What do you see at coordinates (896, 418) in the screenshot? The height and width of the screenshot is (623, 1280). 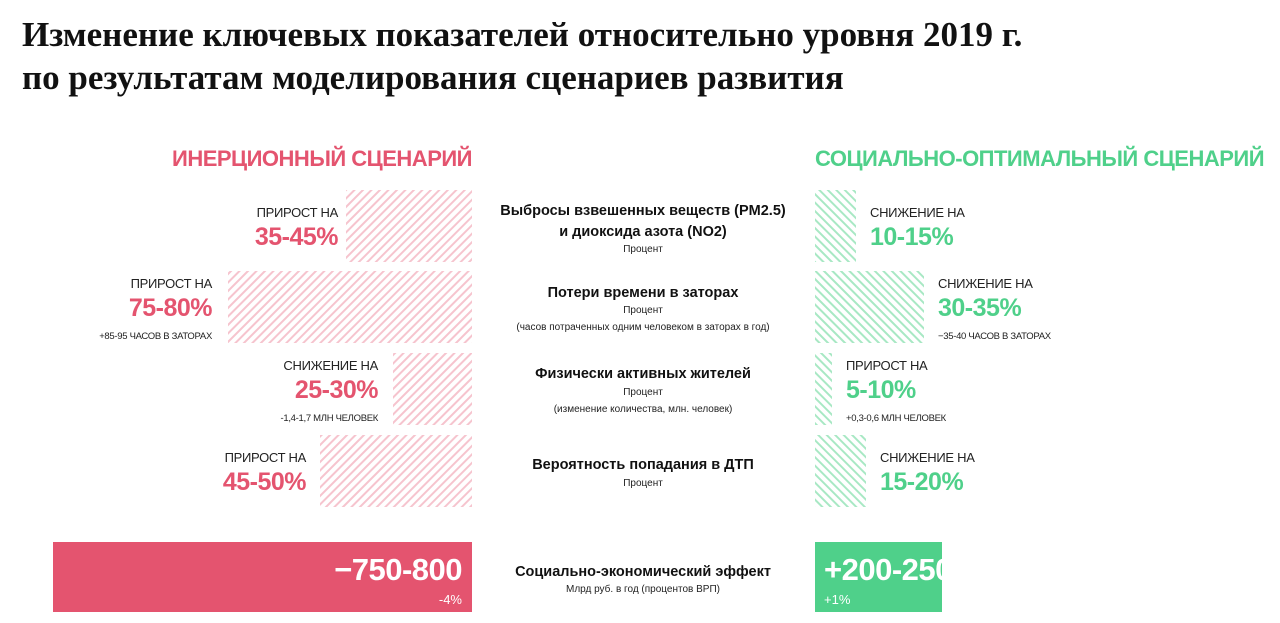 I see `change-note: +0,3-0,6 МЛН ЧЕЛОВЕК` at bounding box center [896, 418].